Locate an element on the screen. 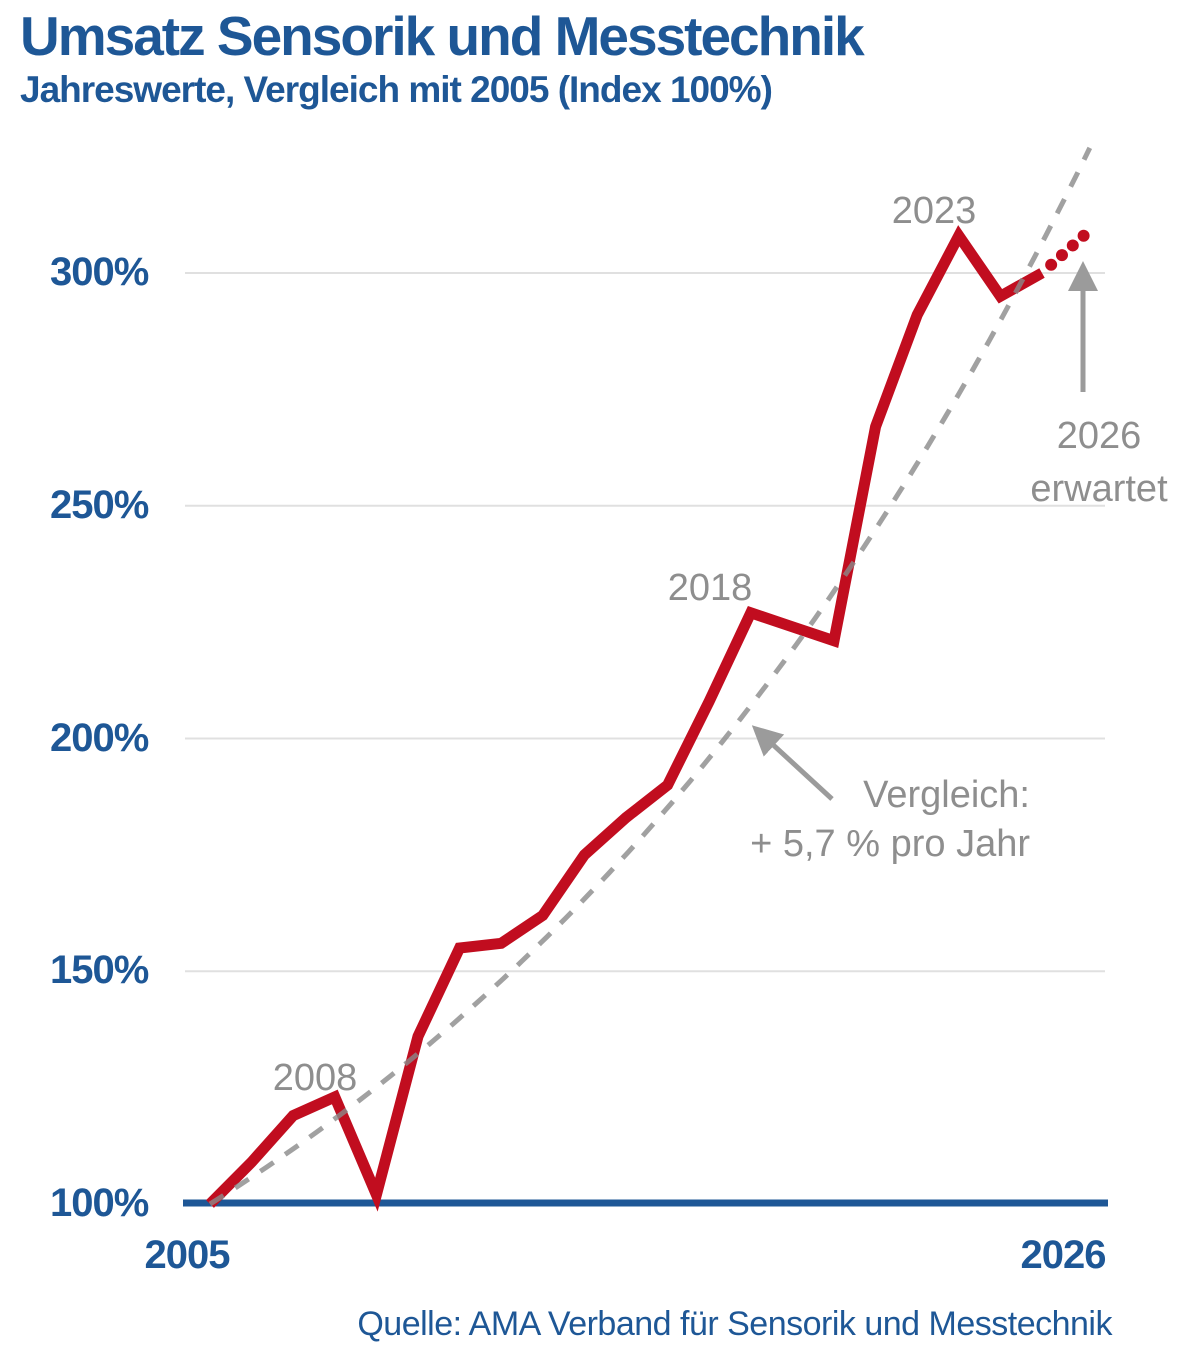 Image resolution: width=1200 pixels, height=1367 pixels. x-axis-label-2026: 2026 is located at coordinates (1063, 1255).